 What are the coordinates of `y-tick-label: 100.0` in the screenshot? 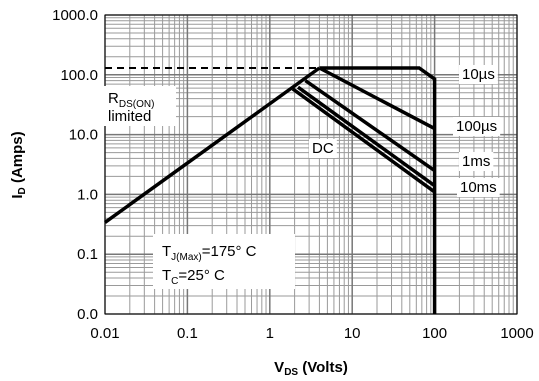 It's located at (79, 75).